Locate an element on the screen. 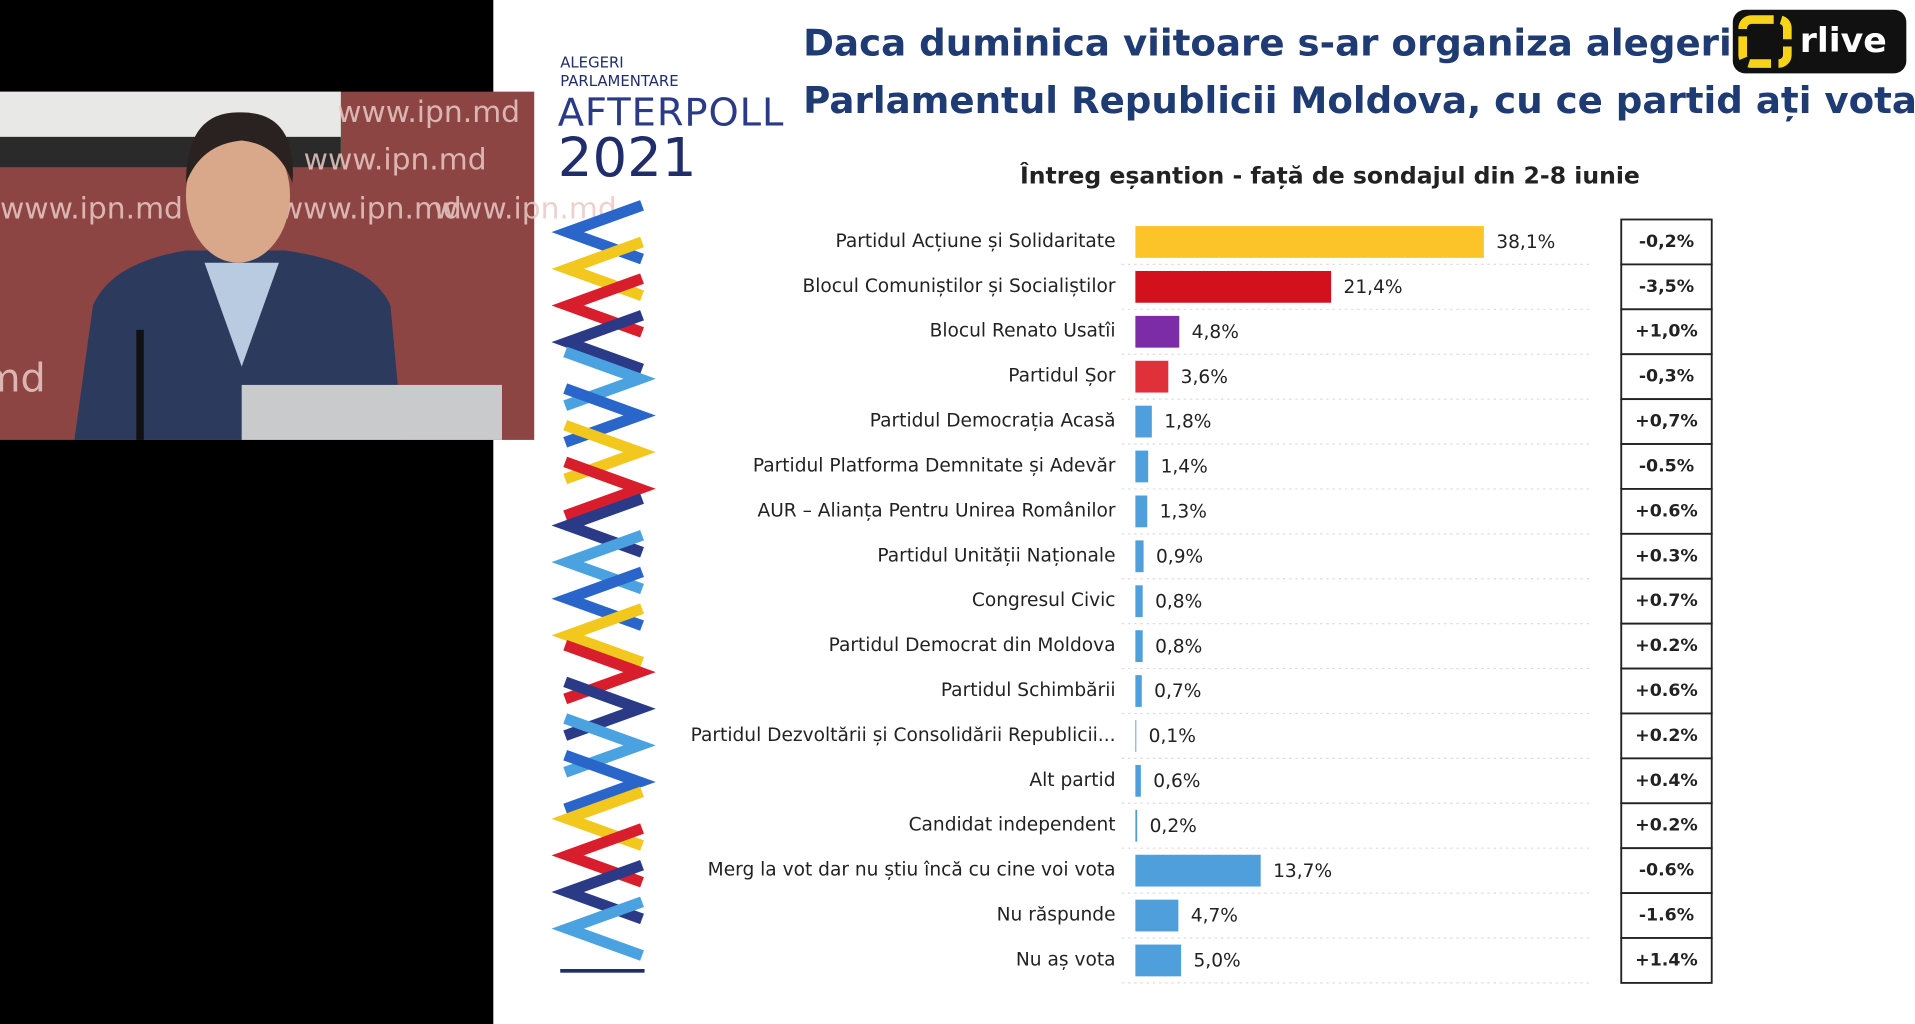  channel-logo-box is located at coordinates (1819, 41).